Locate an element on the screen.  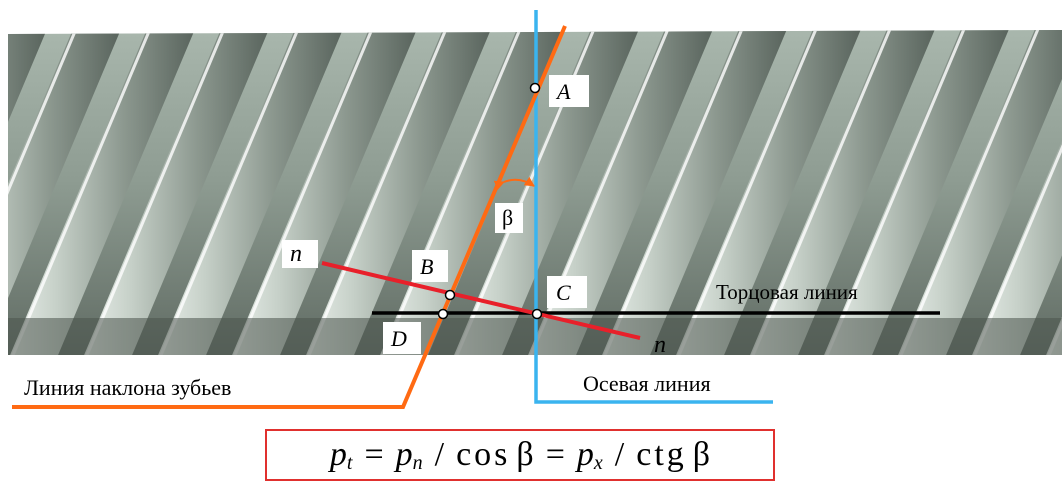
normal-top-label: n is located at coordinates (296, 254).